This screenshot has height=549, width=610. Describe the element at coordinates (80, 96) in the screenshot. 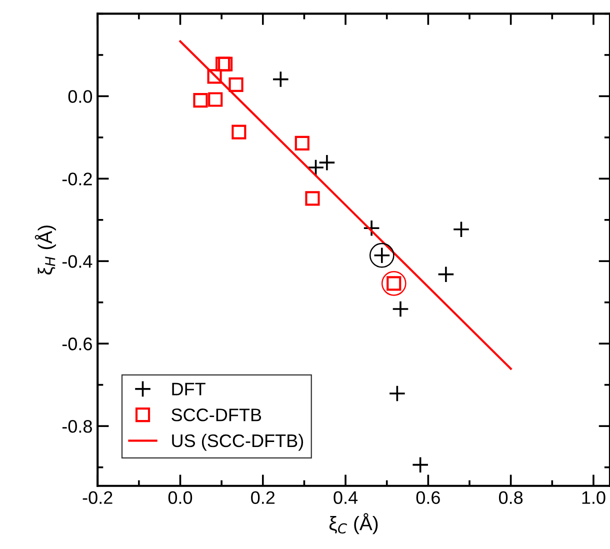

I see `y-tick-label: 0.0` at that location.